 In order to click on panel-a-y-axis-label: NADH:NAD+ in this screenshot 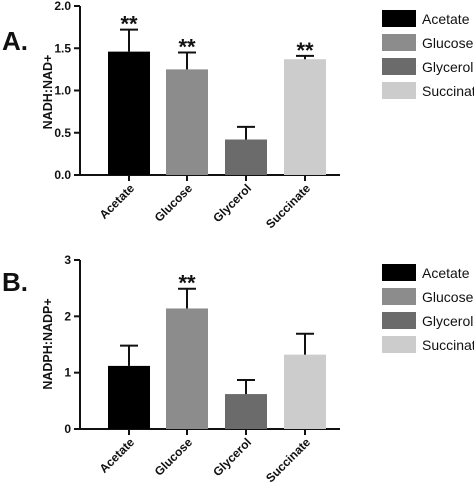, I will do `click(48, 92)`.